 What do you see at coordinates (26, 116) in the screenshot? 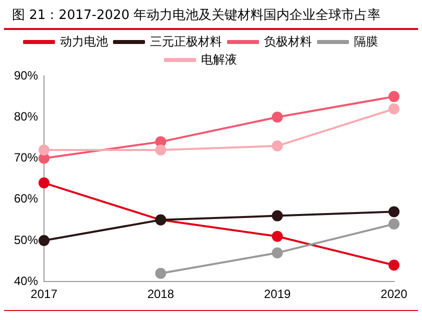
I see `y-tick-label: 80%` at bounding box center [26, 116].